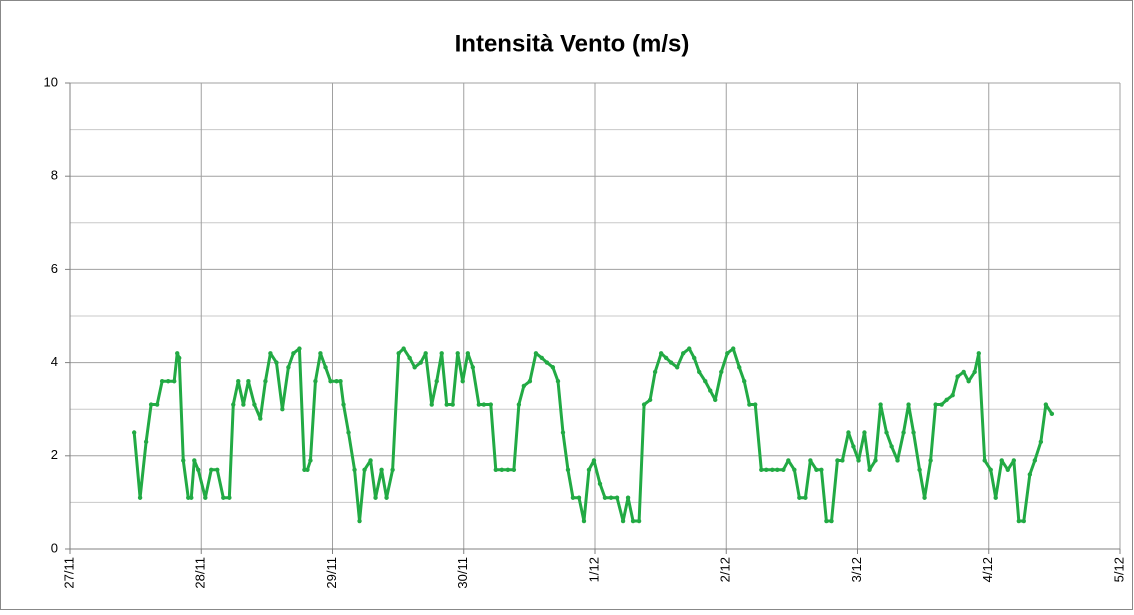  What do you see at coordinates (1118, 569) in the screenshot?
I see `x-tick-label: 5/12` at bounding box center [1118, 569].